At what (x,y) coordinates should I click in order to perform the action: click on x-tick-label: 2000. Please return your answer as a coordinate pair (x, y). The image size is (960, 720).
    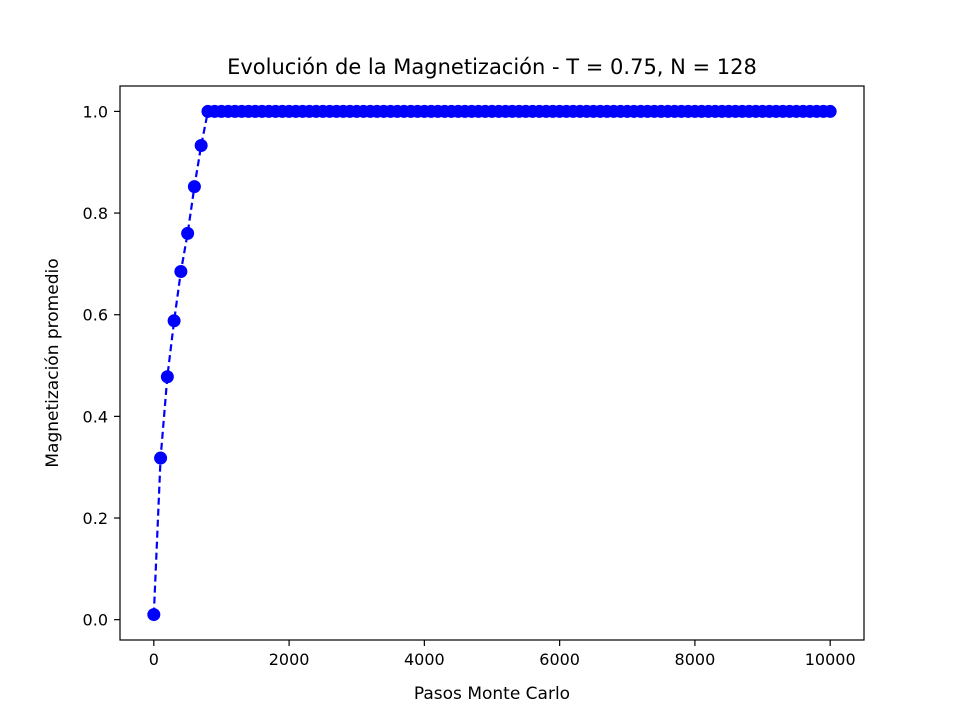
    Looking at the image, I should click on (289, 659).